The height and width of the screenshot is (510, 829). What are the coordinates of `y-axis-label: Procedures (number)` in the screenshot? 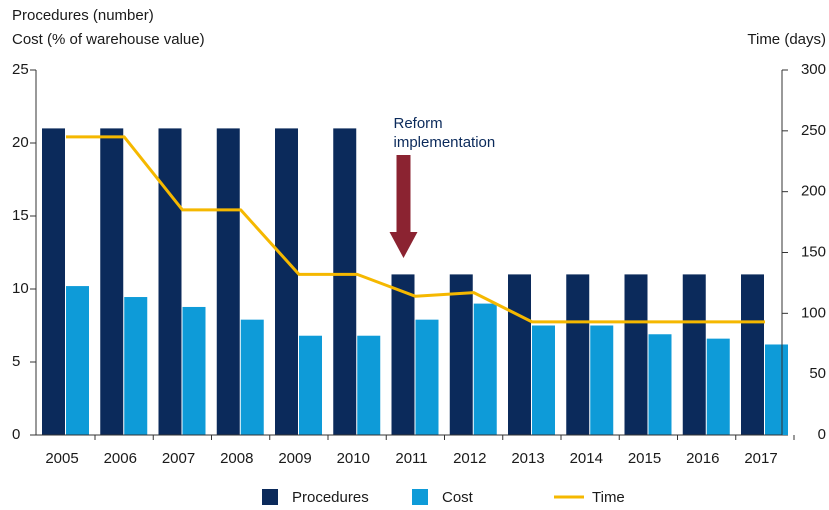 It's located at (83, 15).